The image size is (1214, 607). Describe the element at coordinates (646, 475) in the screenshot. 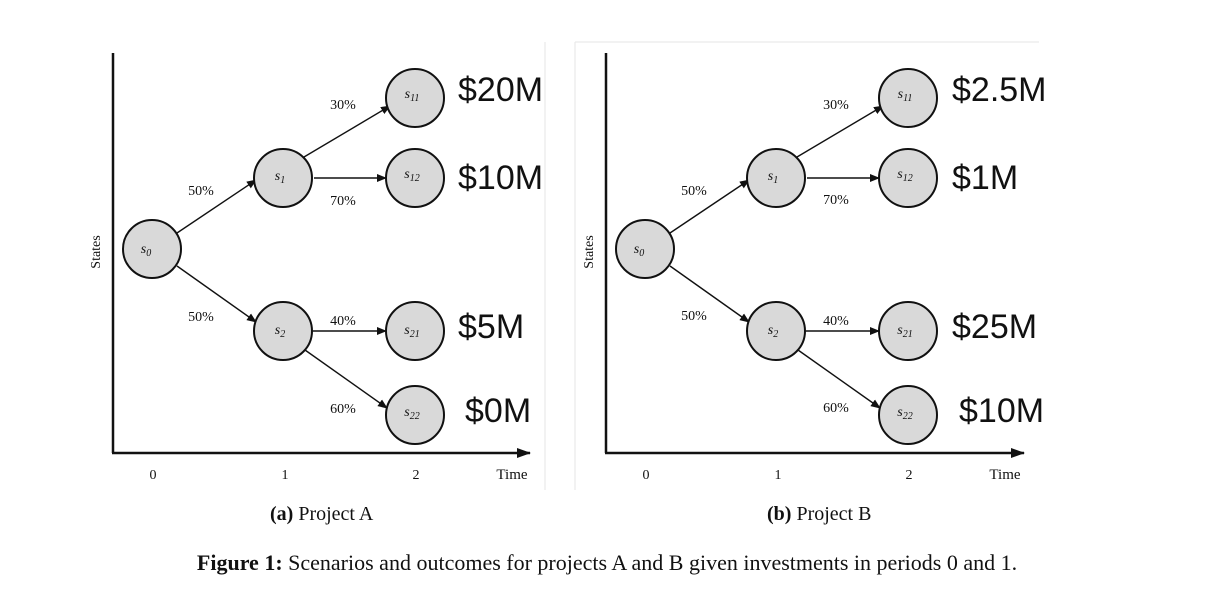

I see `panel-b-x-tick: 0` at that location.